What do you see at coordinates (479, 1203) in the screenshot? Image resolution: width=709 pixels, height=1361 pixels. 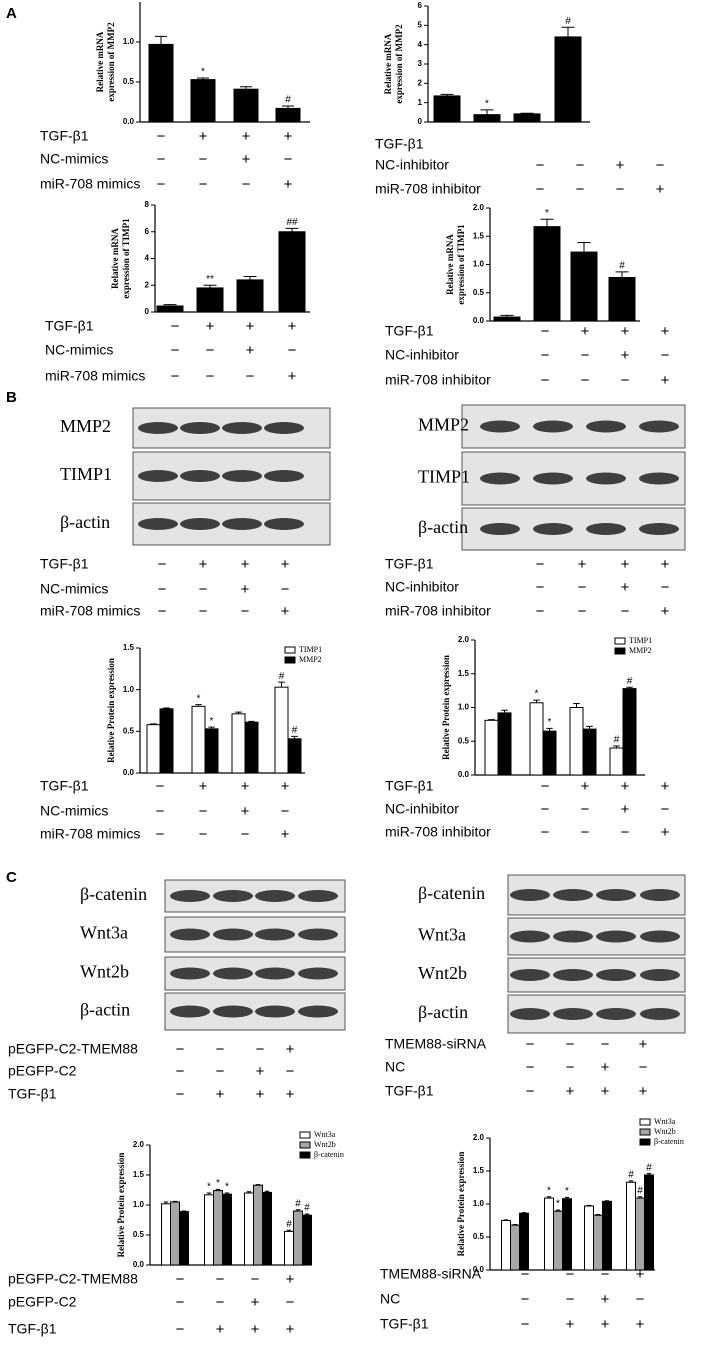 I see `y-tick-label: 1.0` at bounding box center [479, 1203].